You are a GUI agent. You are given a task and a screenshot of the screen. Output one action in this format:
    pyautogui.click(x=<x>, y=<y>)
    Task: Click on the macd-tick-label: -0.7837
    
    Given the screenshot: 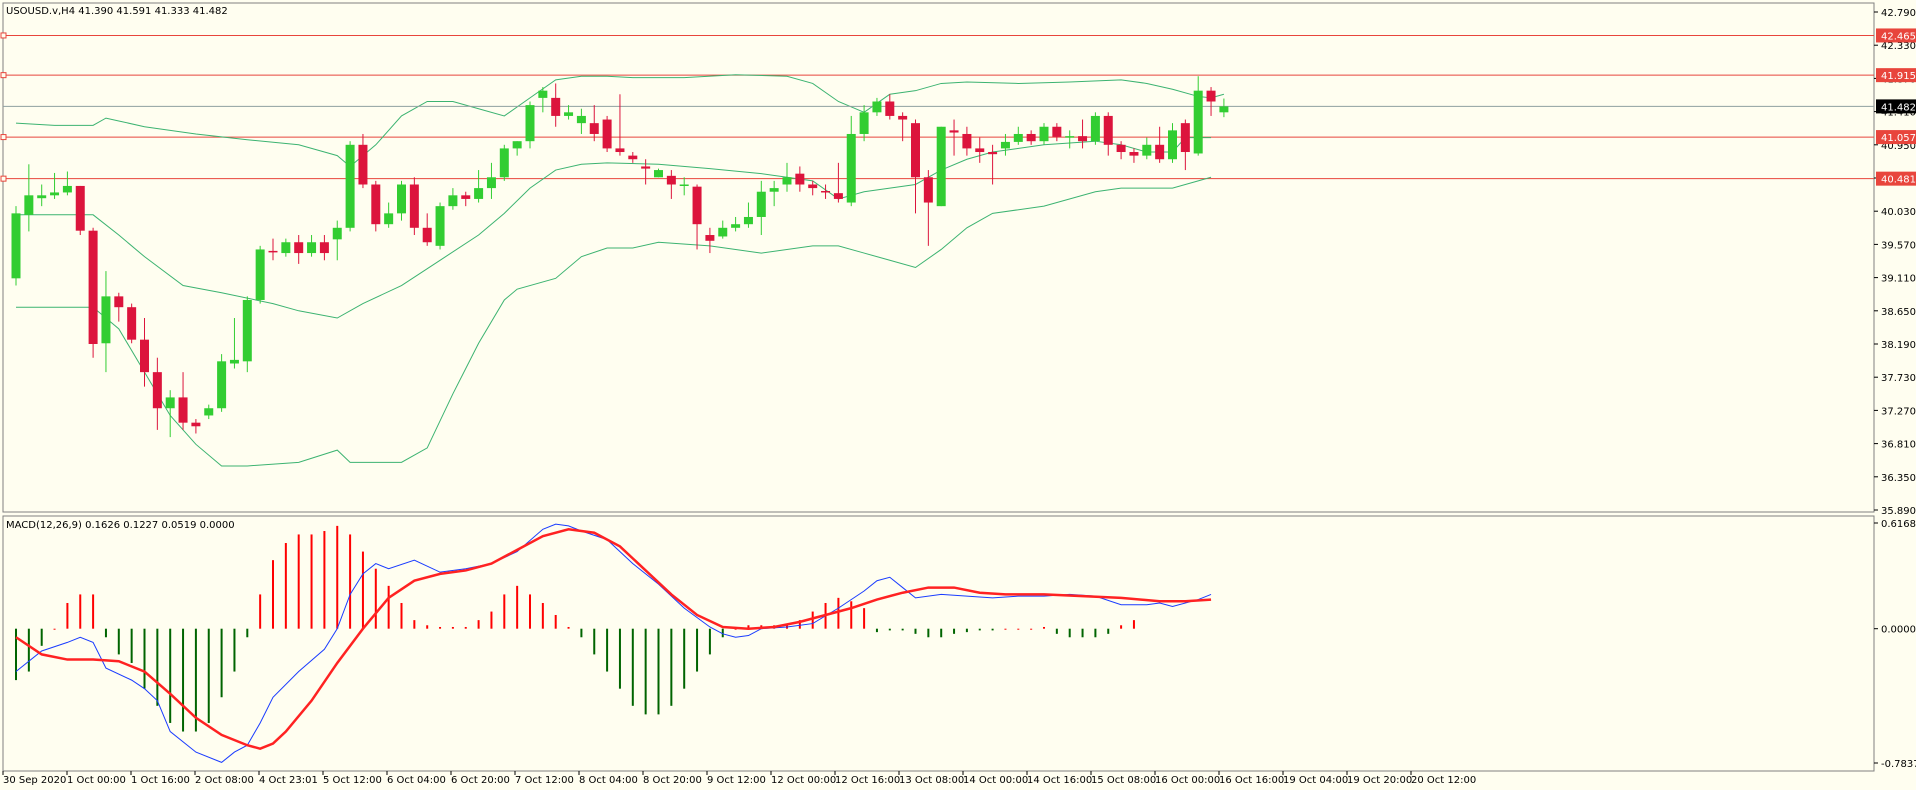 What is the action you would take?
    pyautogui.click(x=1898, y=764)
    